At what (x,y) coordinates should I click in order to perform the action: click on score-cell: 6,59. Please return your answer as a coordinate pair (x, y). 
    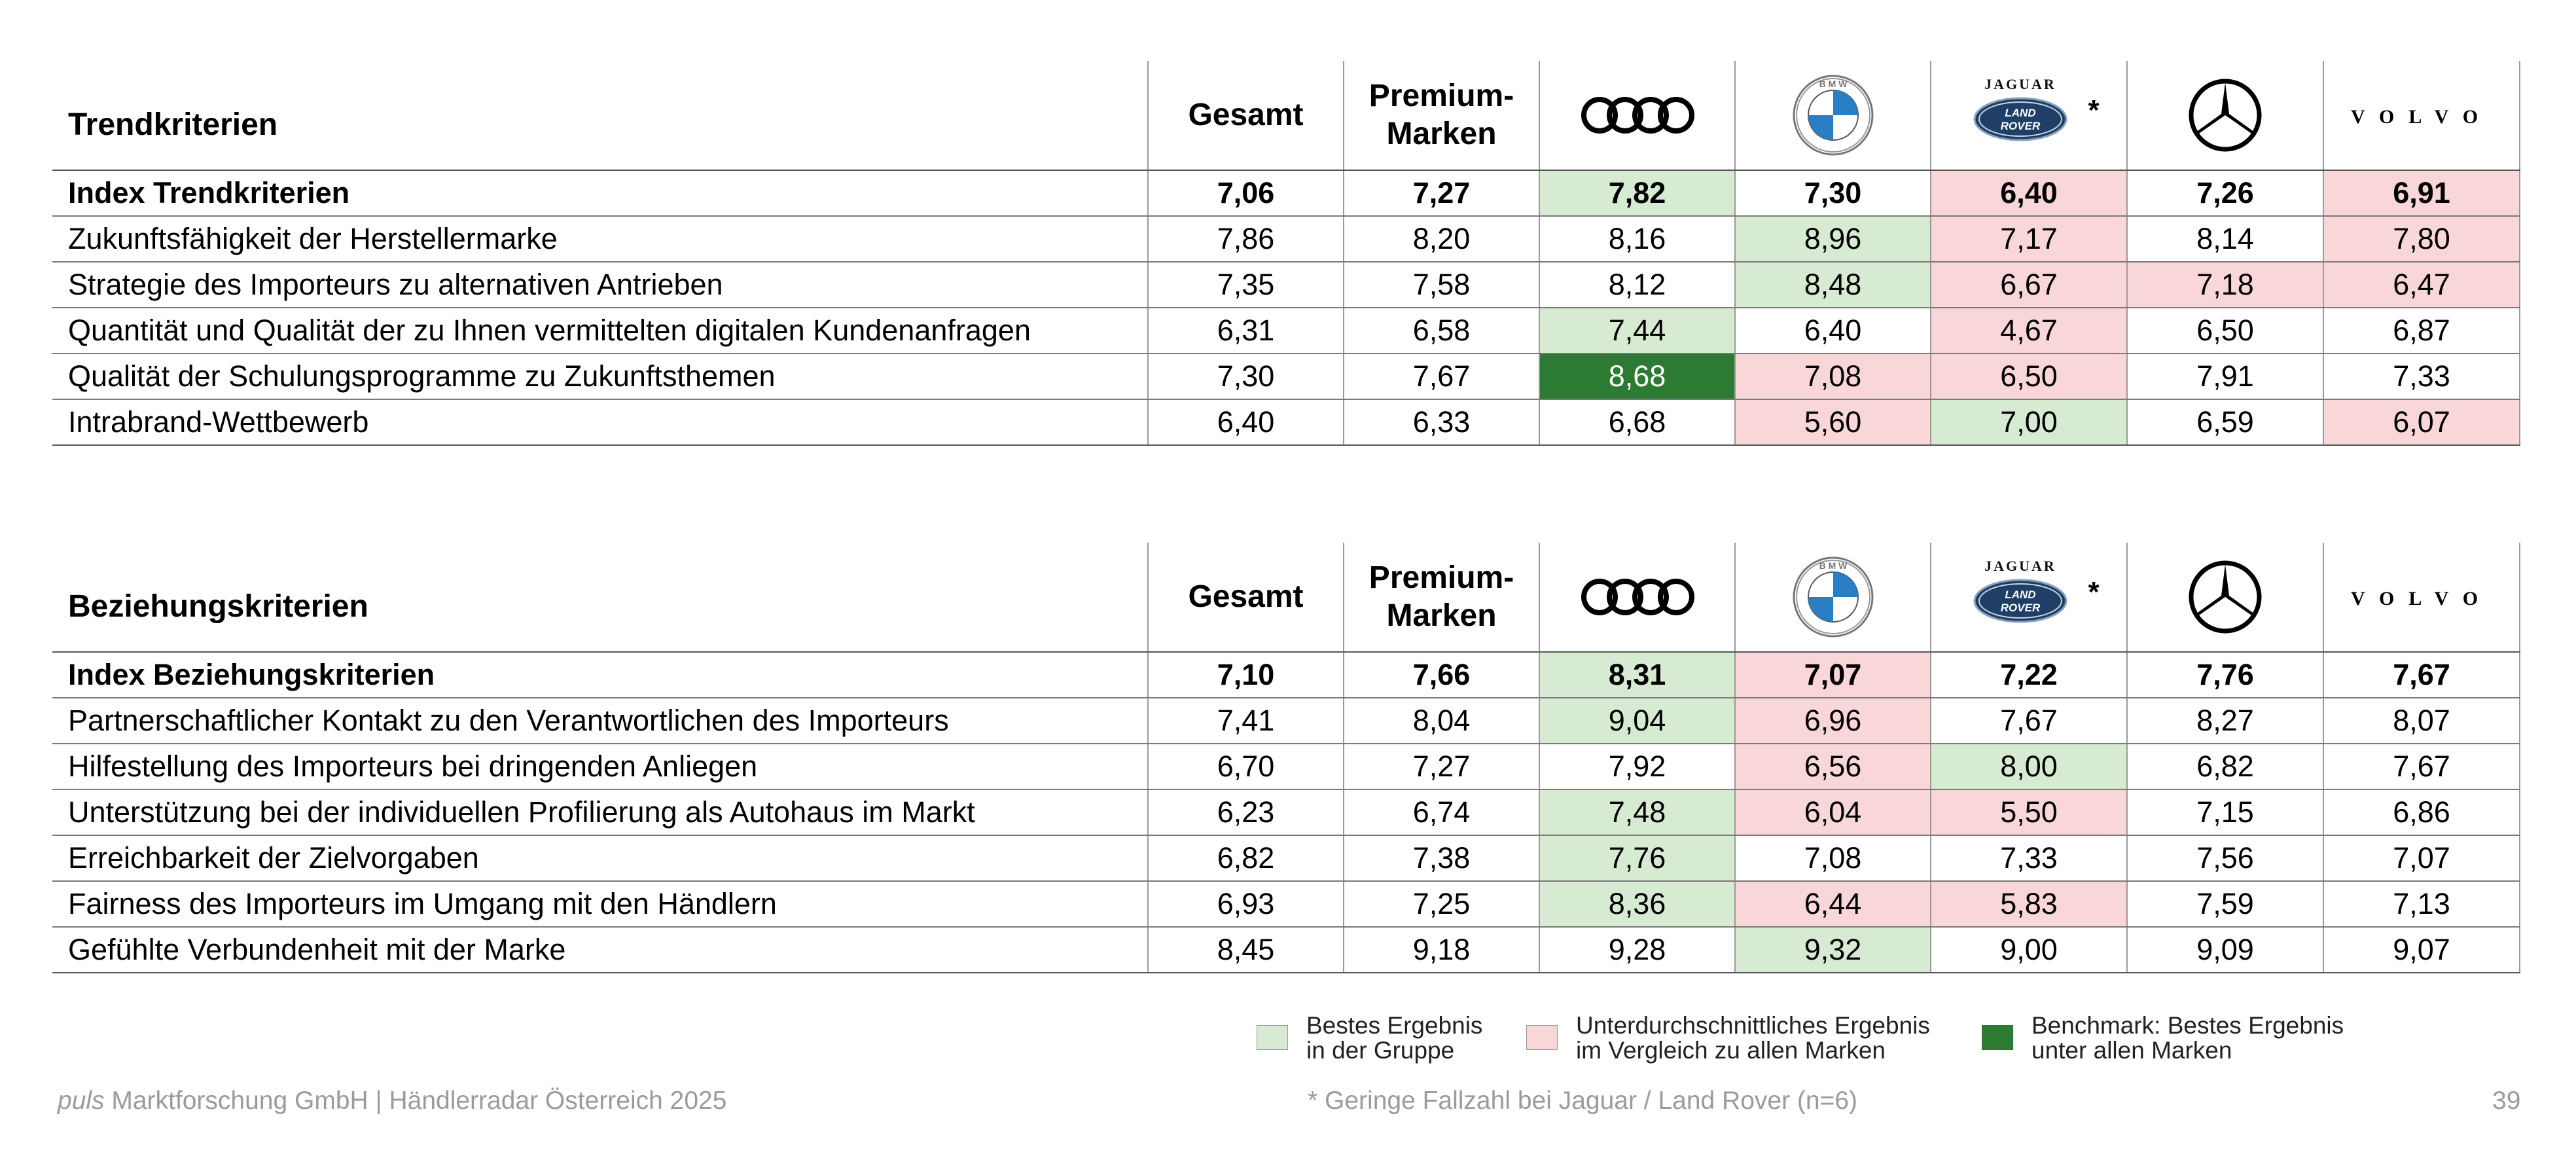
    Looking at the image, I should click on (2224, 423).